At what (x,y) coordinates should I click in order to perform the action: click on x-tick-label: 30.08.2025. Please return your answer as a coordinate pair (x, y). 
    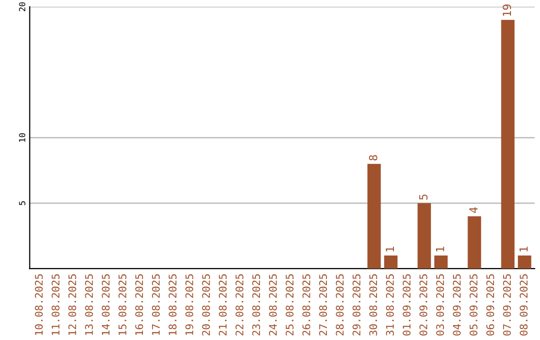
    Looking at the image, I should click on (373, 305).